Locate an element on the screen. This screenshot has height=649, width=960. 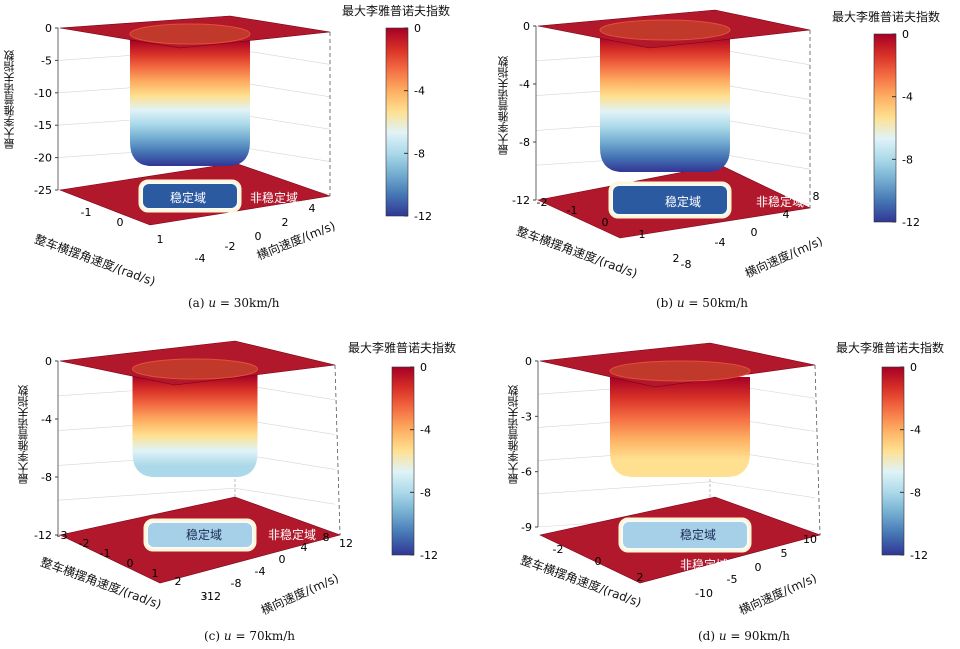
z-tick-label-d-3: -9 is located at coordinates (526, 527).